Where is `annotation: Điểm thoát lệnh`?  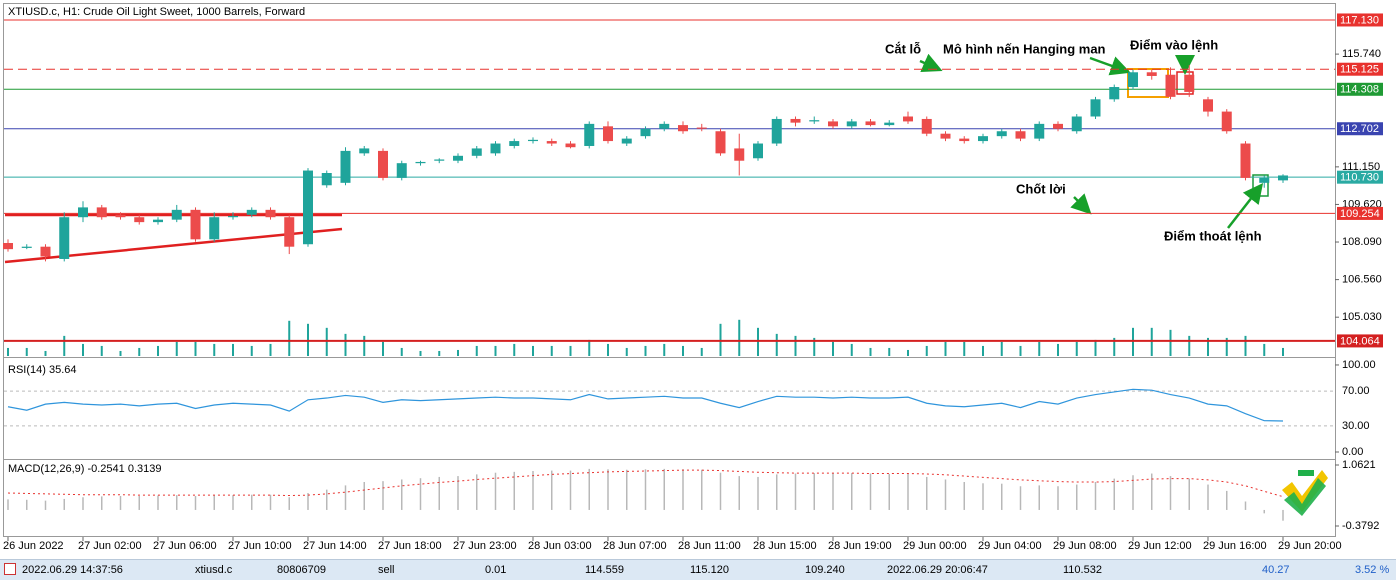 annotation: Điểm thoát lệnh is located at coordinates (1213, 235).